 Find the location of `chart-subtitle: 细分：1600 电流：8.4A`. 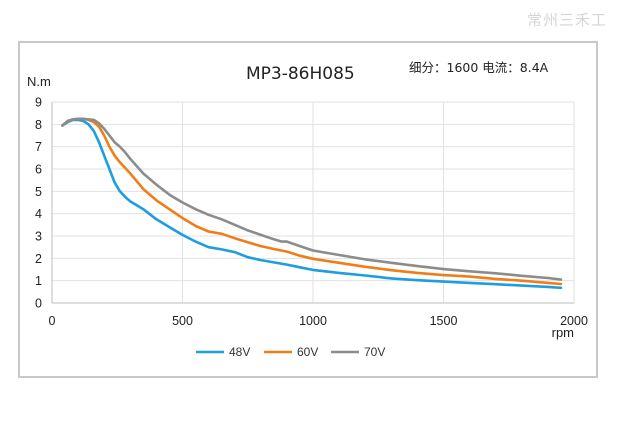

chart-subtitle: 细分：1600 电流：8.4A is located at coordinates (479, 67).